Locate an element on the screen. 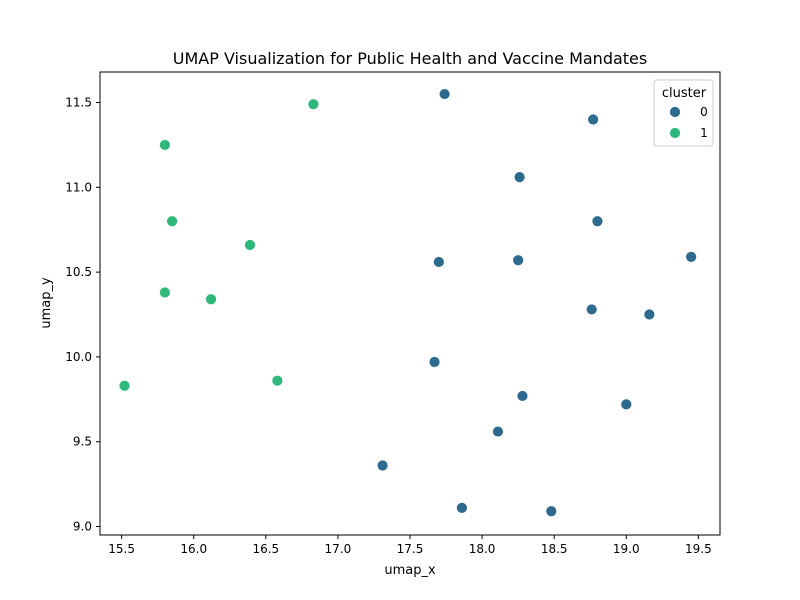 This screenshot has height=600, width=800. legend-label-1: 1 is located at coordinates (704, 133).